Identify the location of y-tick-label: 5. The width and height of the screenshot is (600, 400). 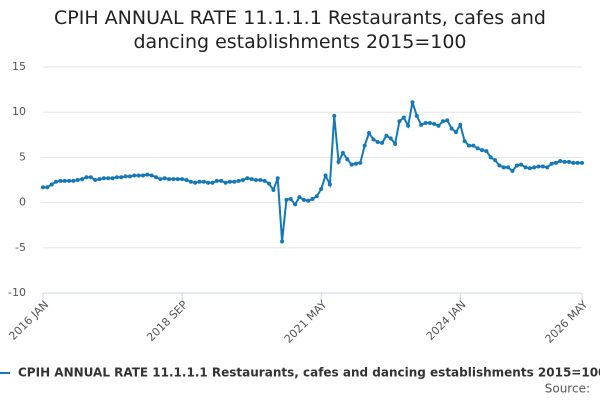
(22, 156).